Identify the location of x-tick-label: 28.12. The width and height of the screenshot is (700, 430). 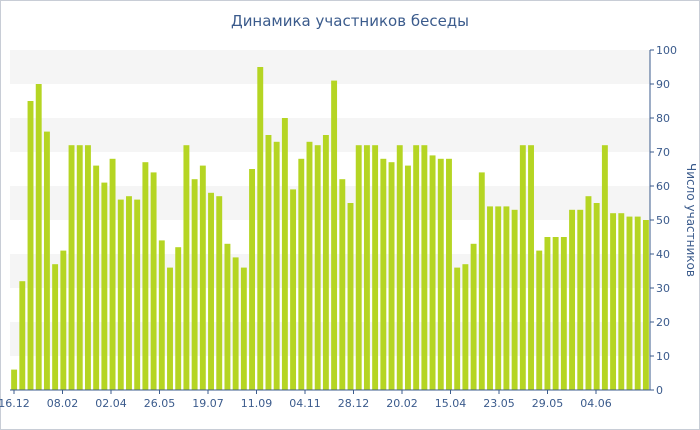
(354, 403).